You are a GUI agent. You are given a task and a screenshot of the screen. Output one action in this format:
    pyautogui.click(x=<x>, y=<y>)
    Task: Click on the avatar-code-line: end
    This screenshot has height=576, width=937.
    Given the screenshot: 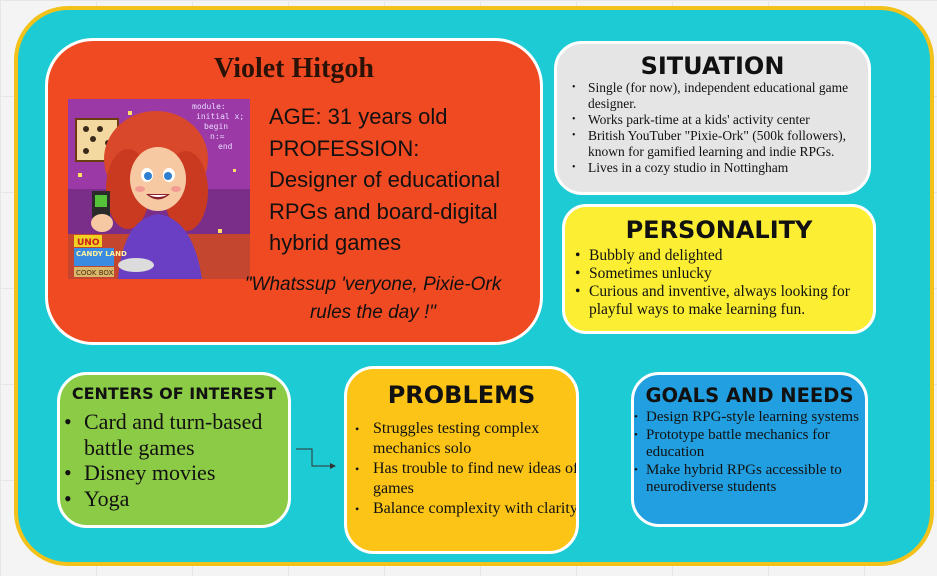 What is the action you would take?
    pyautogui.click(x=225, y=146)
    